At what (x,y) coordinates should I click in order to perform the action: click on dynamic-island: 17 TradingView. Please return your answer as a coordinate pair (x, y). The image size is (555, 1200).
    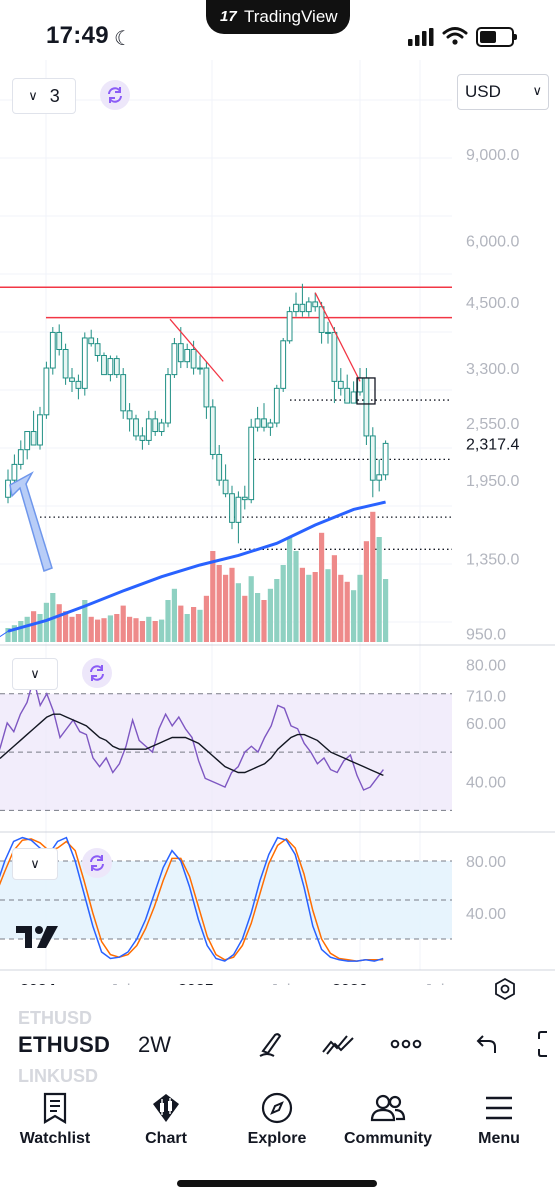
    Looking at the image, I should click on (278, 17).